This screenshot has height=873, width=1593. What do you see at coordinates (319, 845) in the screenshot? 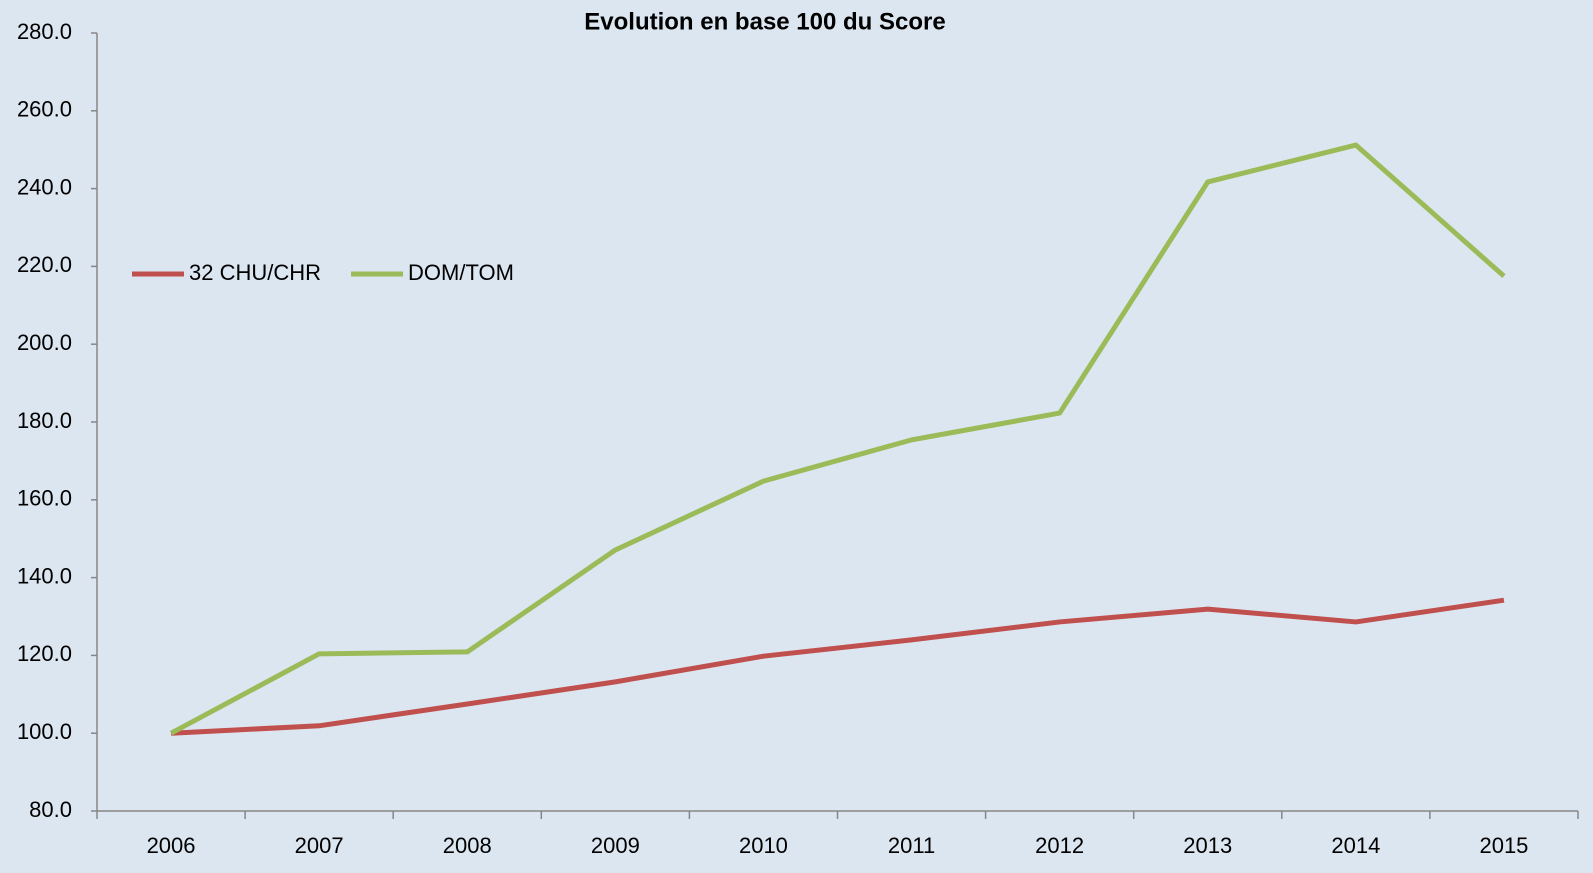
I see `x-tick-label: 2007` at bounding box center [319, 845].